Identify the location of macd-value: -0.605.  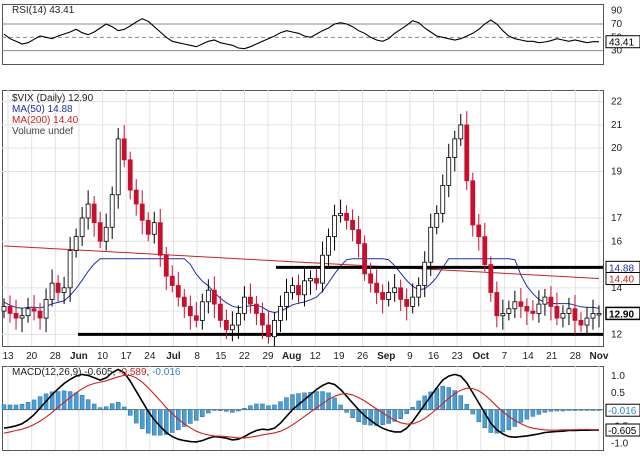
(98, 372).